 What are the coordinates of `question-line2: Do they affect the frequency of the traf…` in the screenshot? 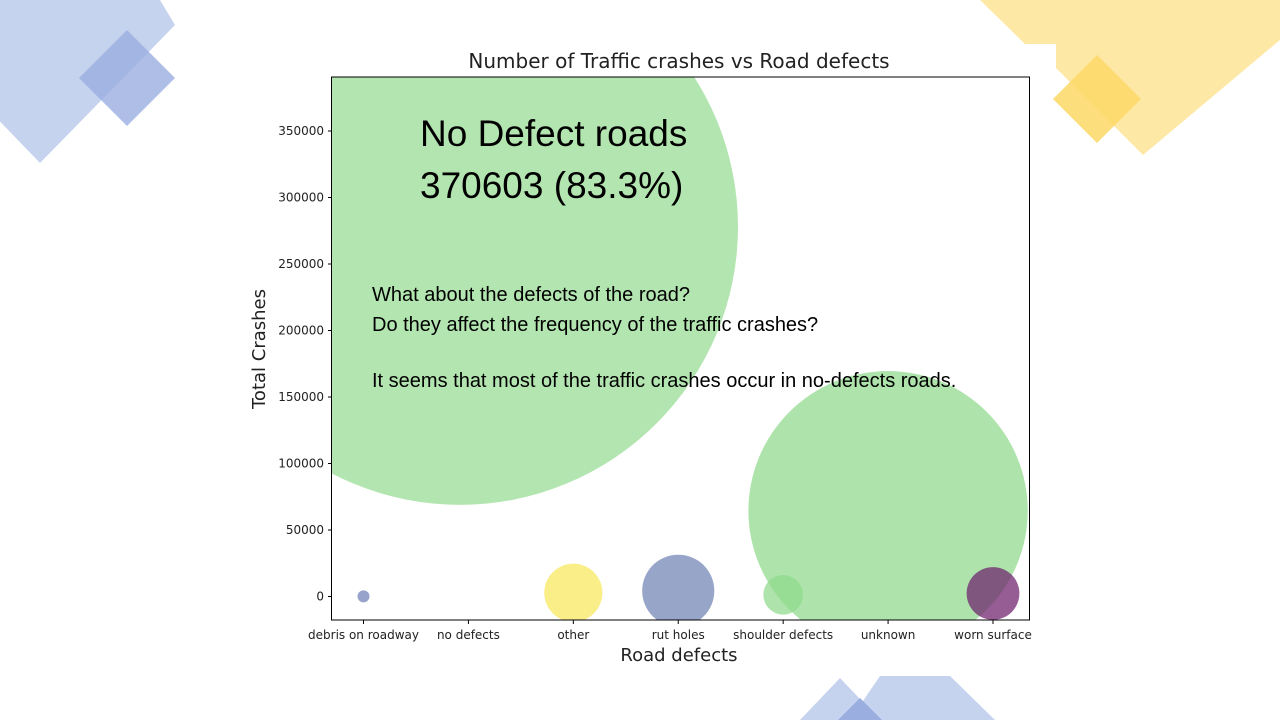 It's located at (595, 325).